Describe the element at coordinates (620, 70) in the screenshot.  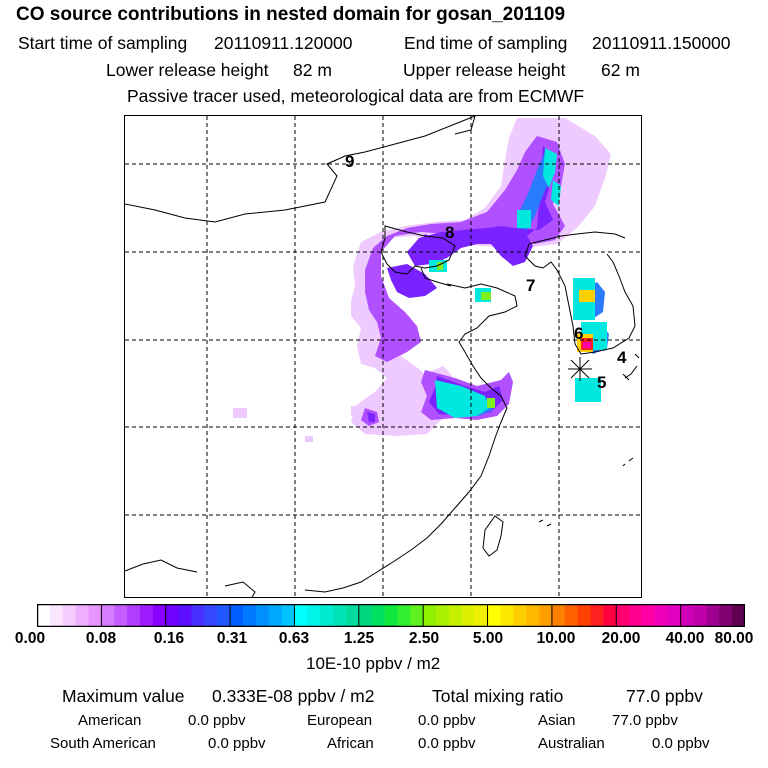
I see `upper-height-value: 62 m` at that location.